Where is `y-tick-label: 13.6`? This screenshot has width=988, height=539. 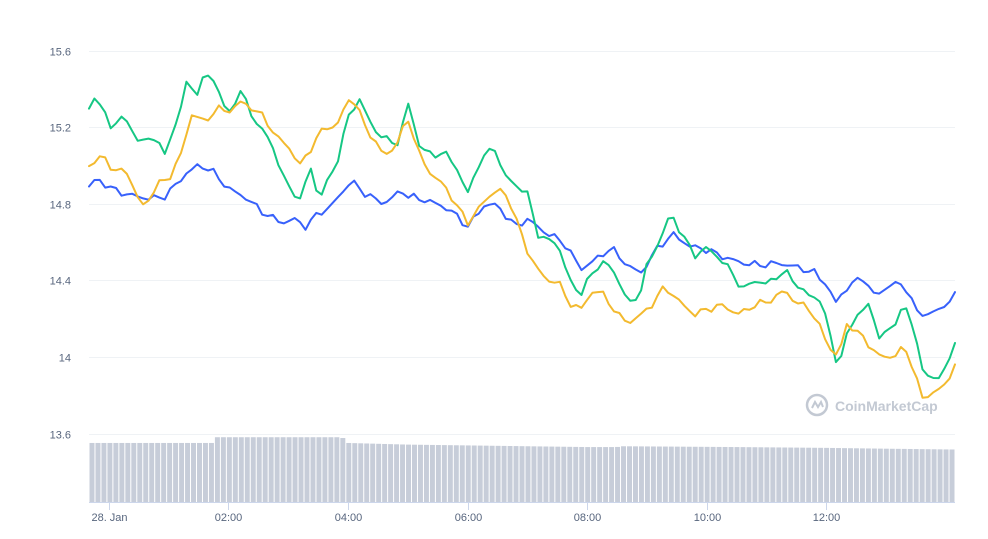
y-tick-label: 13.6 is located at coordinates (60, 436).